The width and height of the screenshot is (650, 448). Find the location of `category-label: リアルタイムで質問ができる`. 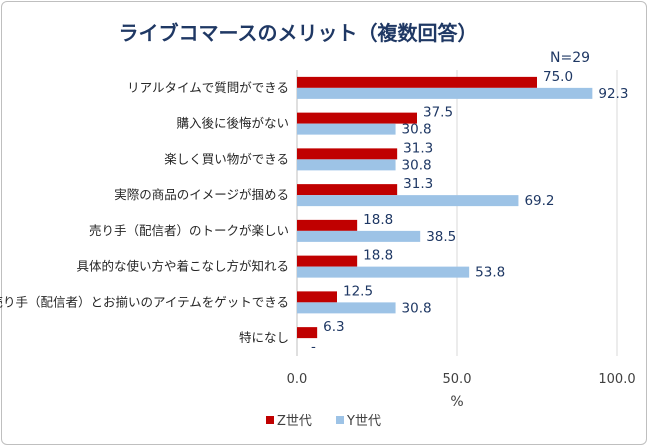

category-label: リアルタイムで質問ができる is located at coordinates (208, 87).